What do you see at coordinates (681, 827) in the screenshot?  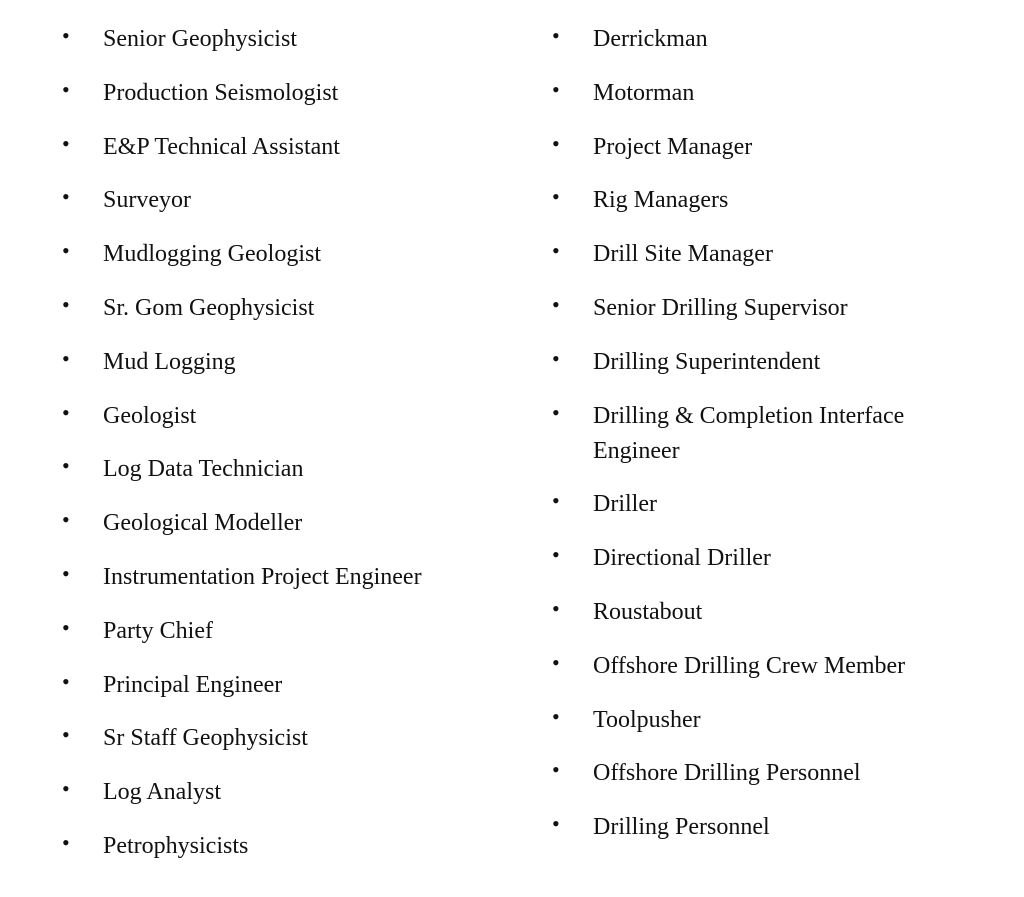 I see `list-item-text: Drilling Personnel` at bounding box center [681, 827].